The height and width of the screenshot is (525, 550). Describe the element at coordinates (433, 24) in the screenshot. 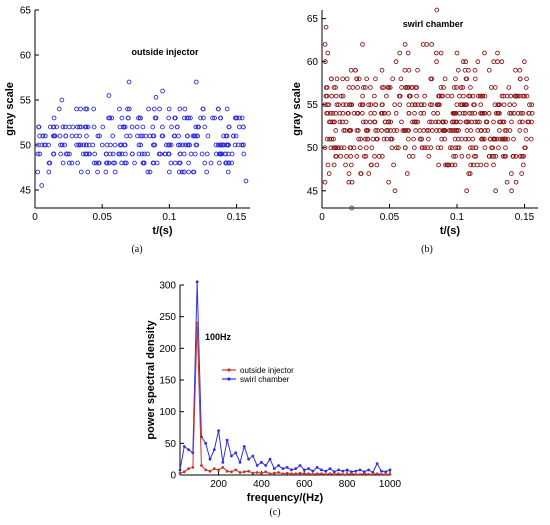

I see `annotation: swirl chamber` at that location.